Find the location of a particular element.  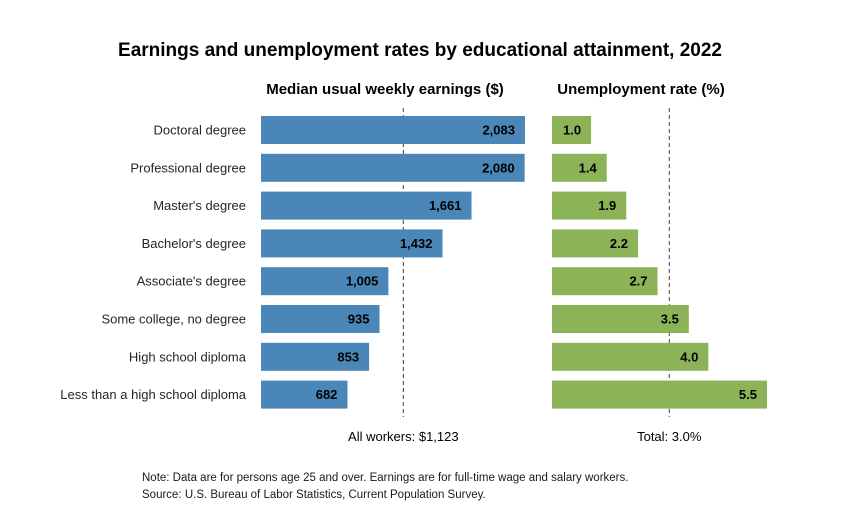

unemployment-panel-subtitle: Unemployment rate (%) is located at coordinates (641, 89).